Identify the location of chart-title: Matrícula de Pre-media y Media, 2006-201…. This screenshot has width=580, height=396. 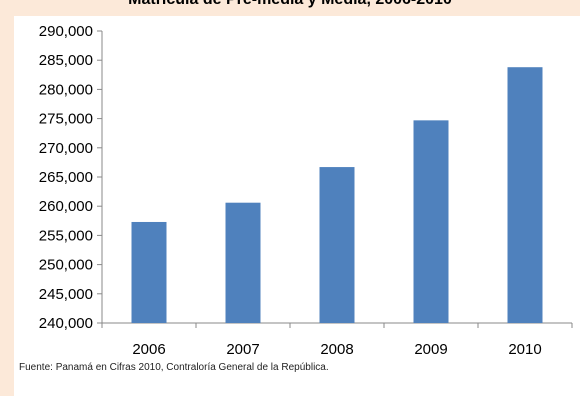
(290, 4).